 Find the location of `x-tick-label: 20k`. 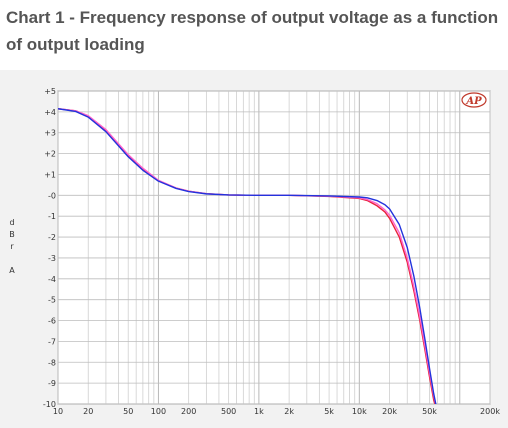

x-tick-label: 20k is located at coordinates (389, 411).